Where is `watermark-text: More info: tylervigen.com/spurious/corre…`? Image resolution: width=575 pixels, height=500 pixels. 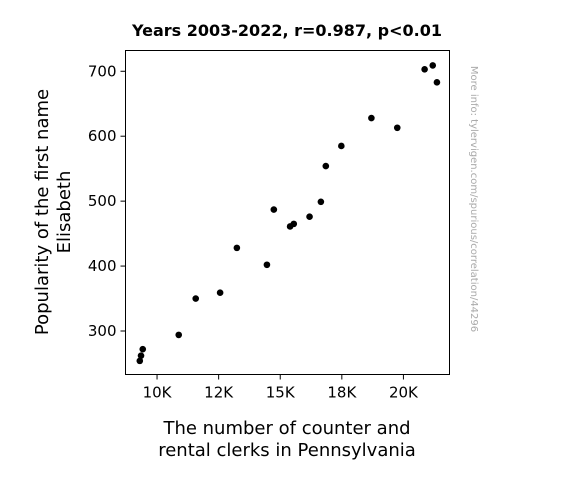
watermark-text: More info: tylervigen.com/spurious/corre… is located at coordinates (473, 199).